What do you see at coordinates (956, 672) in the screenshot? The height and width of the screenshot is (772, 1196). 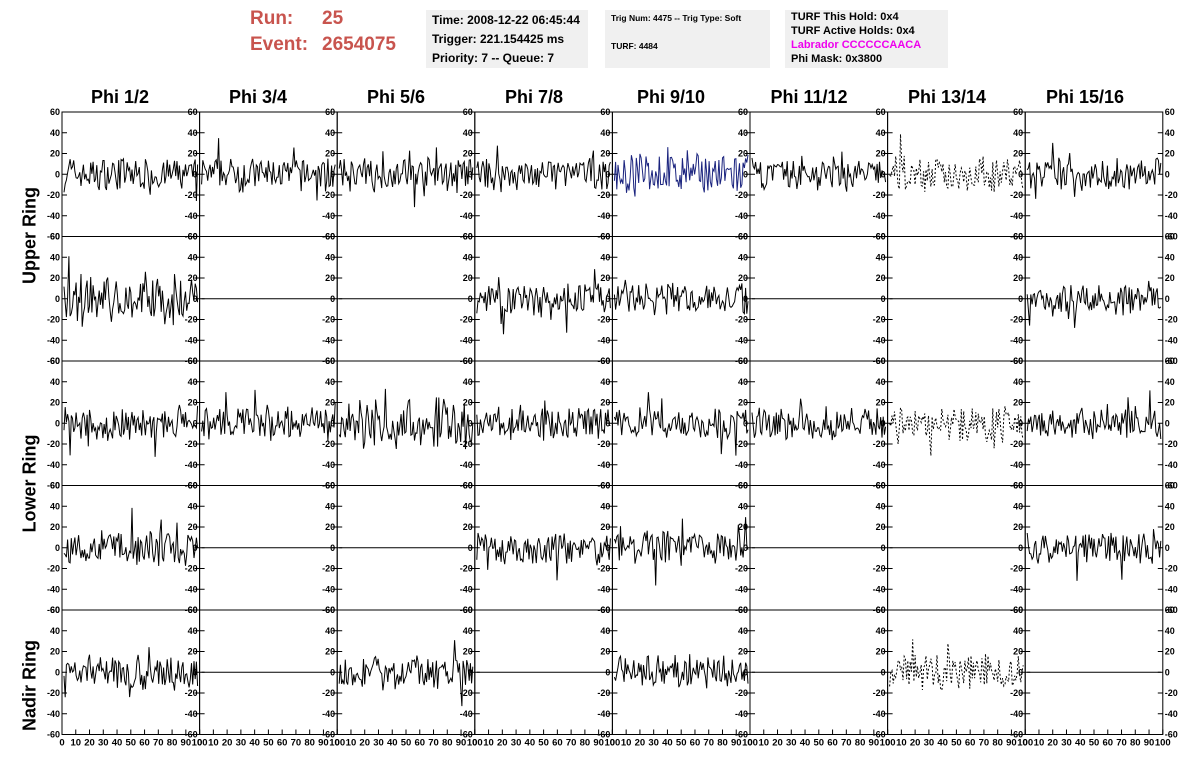 I see `waveform-panel-r4-c6` at bounding box center [956, 672].